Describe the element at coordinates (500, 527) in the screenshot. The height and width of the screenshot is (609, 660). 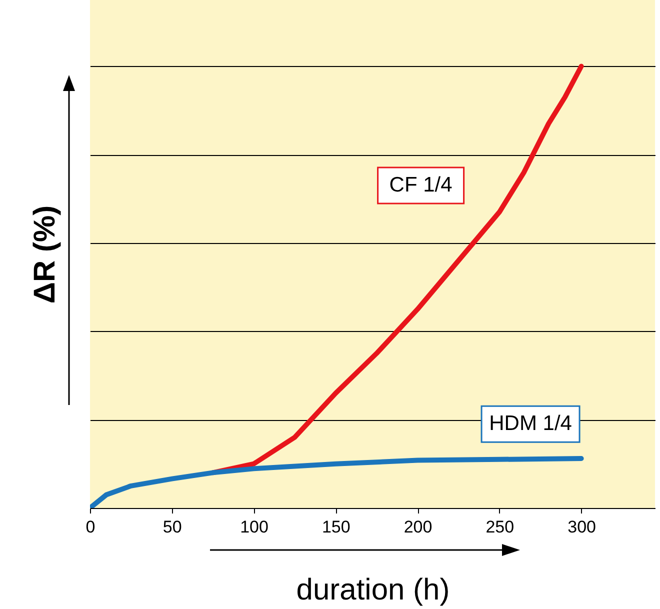
I see `x-tick-label: 250` at that location.